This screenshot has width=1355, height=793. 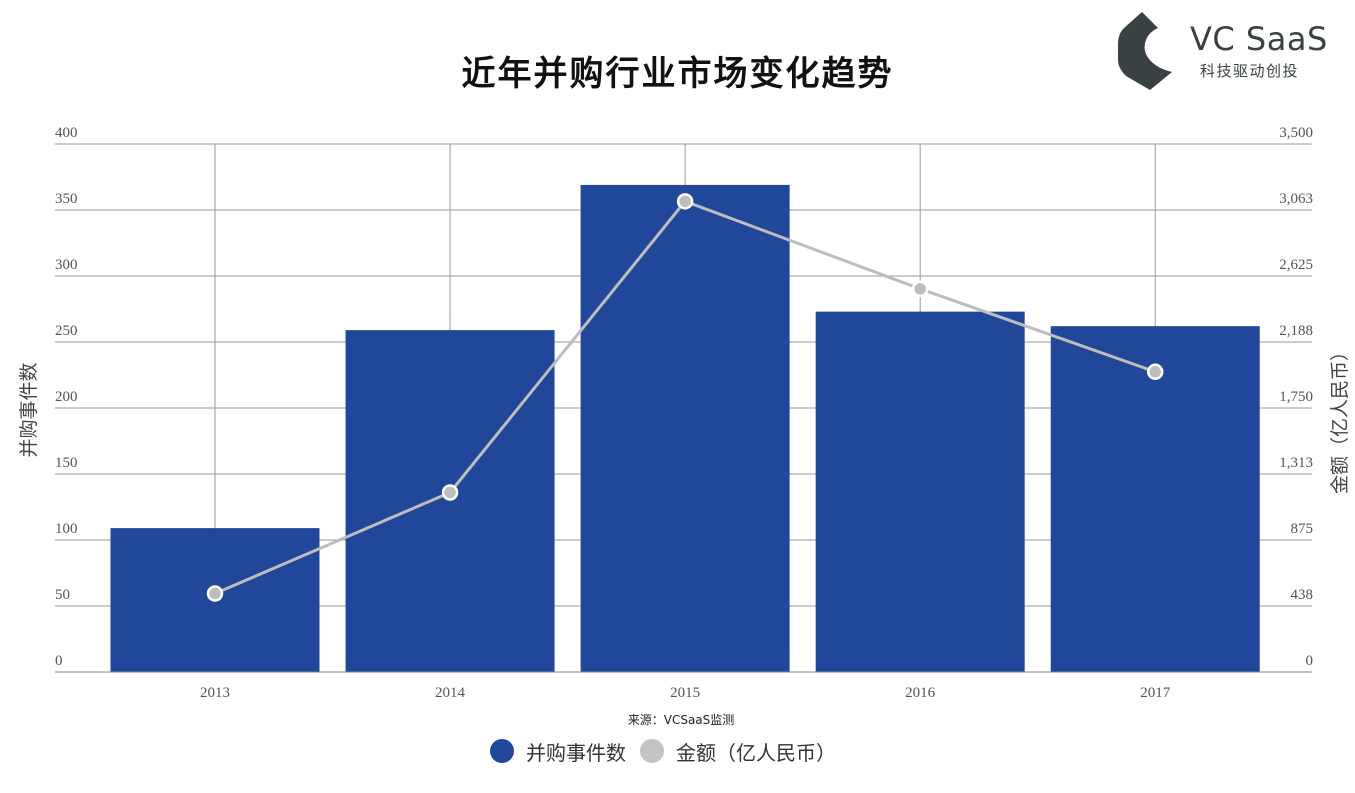 What do you see at coordinates (652, 751) in the screenshot?
I see `legend-dot-amount-icon` at bounding box center [652, 751].